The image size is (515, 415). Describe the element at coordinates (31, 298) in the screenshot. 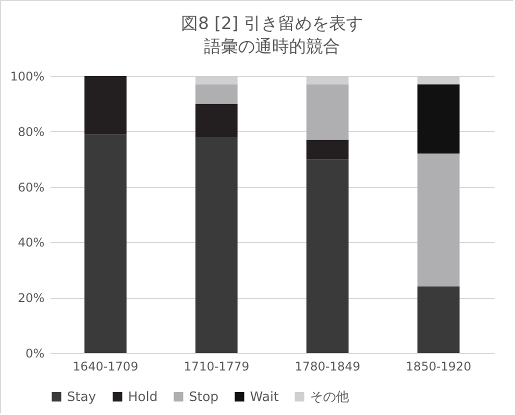

I see `y-tick-label: 20%` at that location.